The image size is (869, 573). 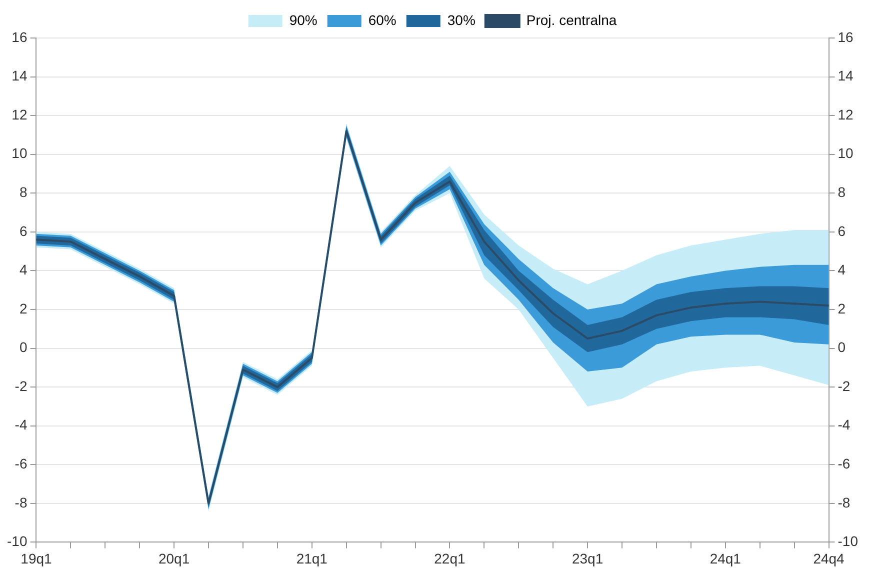 I want to click on x-tick-label: 19q1, so click(x=36, y=558).